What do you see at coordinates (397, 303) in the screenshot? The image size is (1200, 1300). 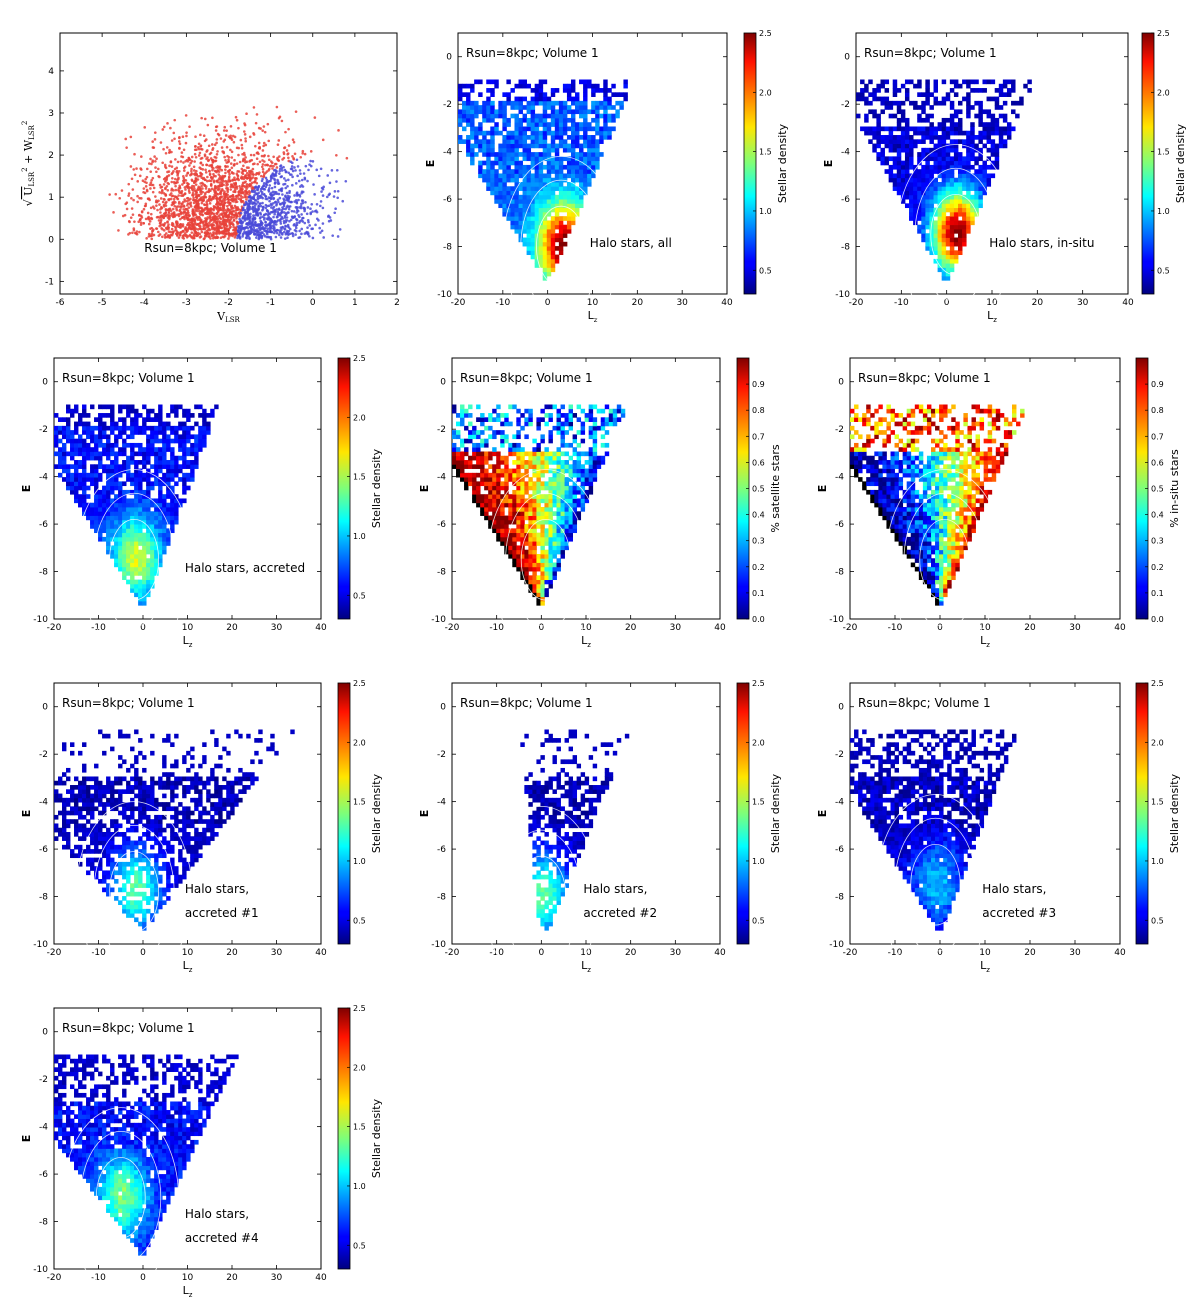 I see `p1-xtick-label: 2` at bounding box center [397, 303].